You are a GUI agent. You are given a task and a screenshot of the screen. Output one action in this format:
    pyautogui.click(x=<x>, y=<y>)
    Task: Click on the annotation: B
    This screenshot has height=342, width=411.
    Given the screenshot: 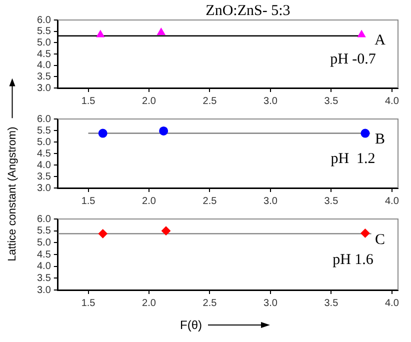 What is the action you would take?
    pyautogui.click(x=380, y=140)
    